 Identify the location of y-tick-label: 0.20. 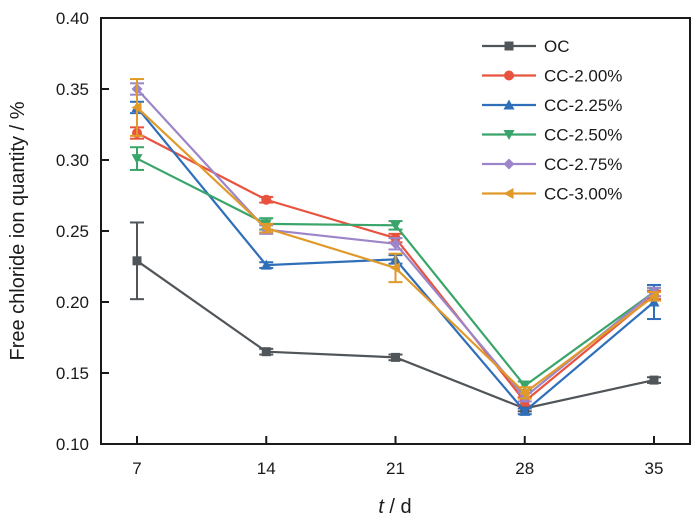
(72, 302).